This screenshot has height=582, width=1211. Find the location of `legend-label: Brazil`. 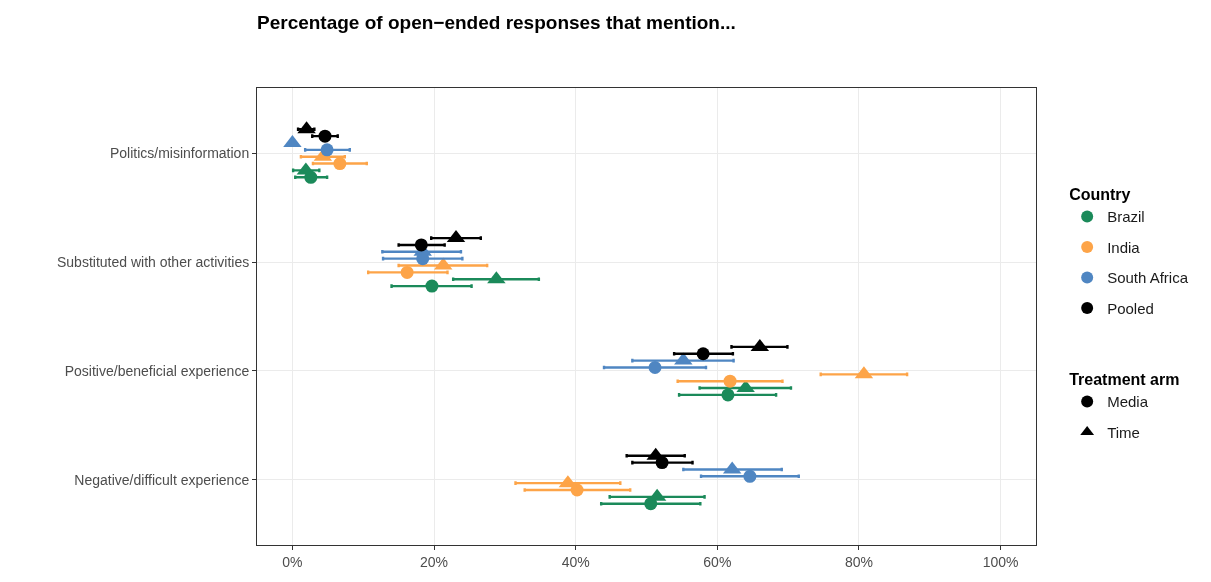

legend-label: Brazil is located at coordinates (1126, 217).